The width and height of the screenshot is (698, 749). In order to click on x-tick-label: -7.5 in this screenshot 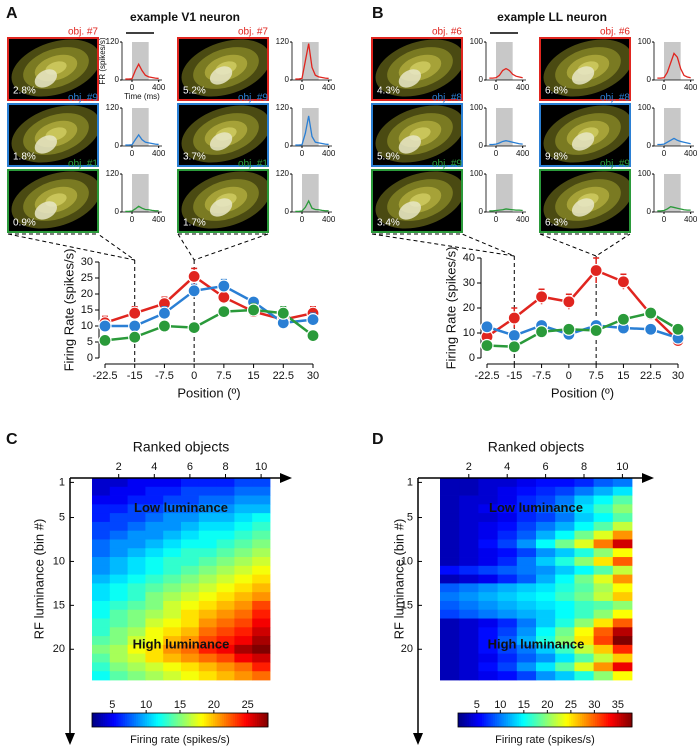, I will do `click(541, 376)`.